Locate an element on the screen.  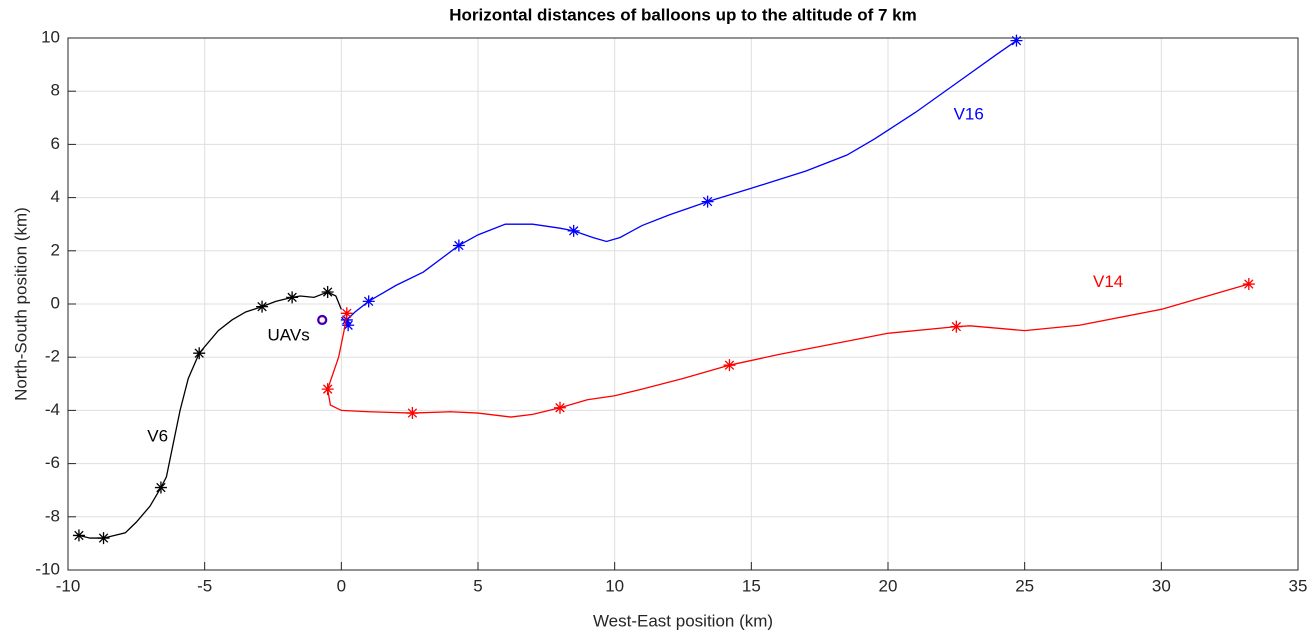
x-tick-label: 10 is located at coordinates (614, 585).